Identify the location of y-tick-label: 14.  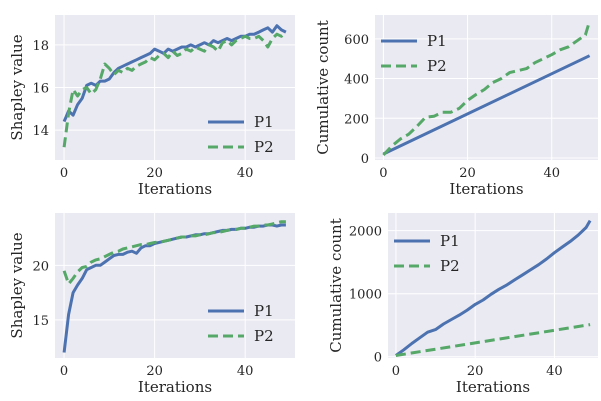
(40, 131).